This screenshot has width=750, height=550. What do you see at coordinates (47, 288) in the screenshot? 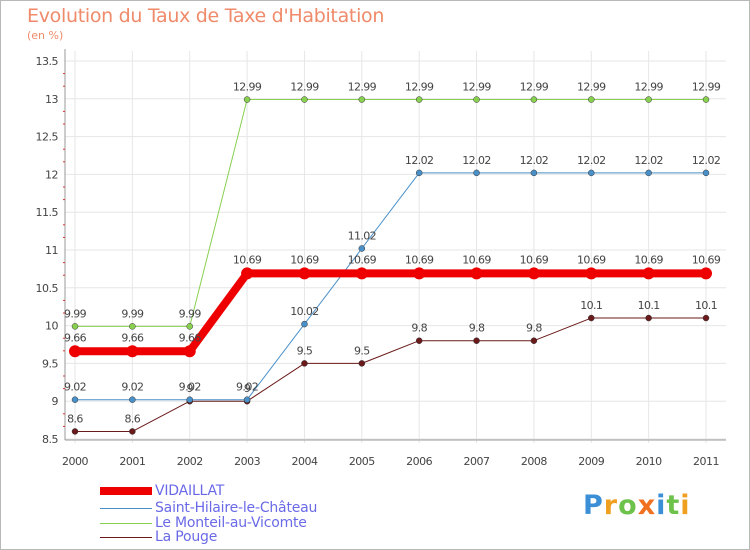
I see `y-tick-label: 10.5` at bounding box center [47, 288].